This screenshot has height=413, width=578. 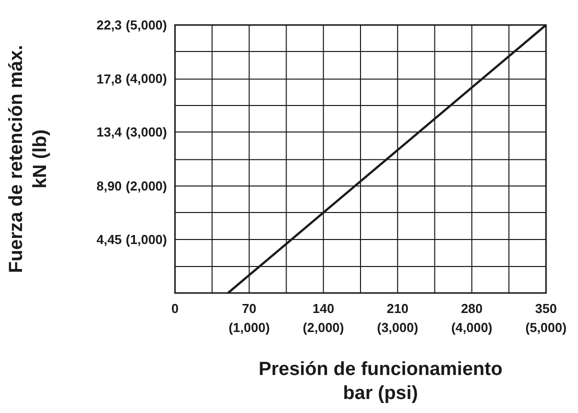 What do you see at coordinates (109, 25) in the screenshot?
I see `y-tick-label: 22,3` at bounding box center [109, 25].